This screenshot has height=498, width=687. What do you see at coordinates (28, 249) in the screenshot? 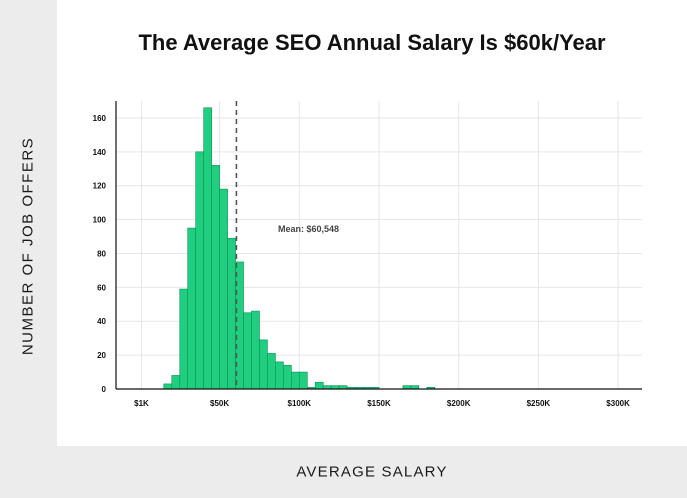
I see `y-axis-label-band: NUMBER OF JOB OFFERS` at bounding box center [28, 249].